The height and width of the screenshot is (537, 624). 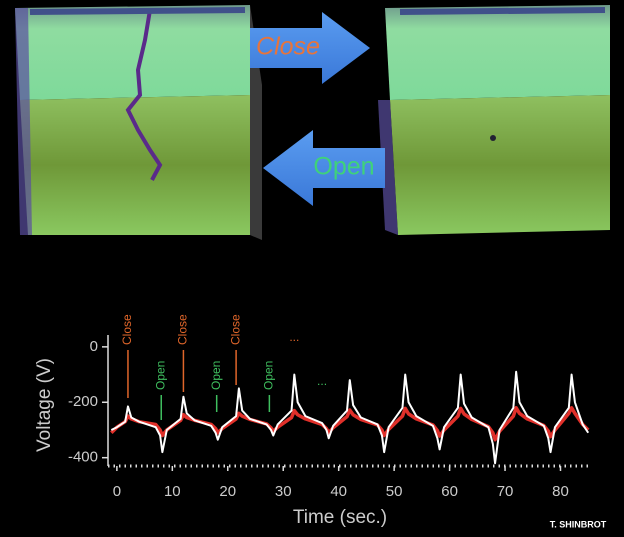 What do you see at coordinates (172, 491) in the screenshot?
I see `x-tick-label: 10` at bounding box center [172, 491].